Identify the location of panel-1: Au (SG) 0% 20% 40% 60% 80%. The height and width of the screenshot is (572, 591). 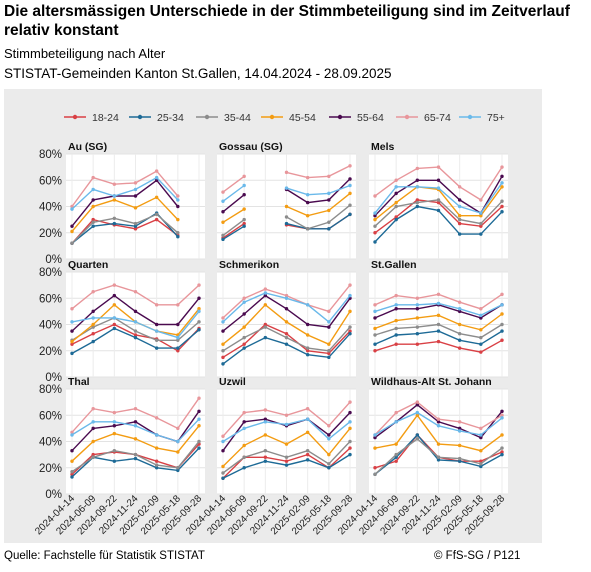
(122, 203).